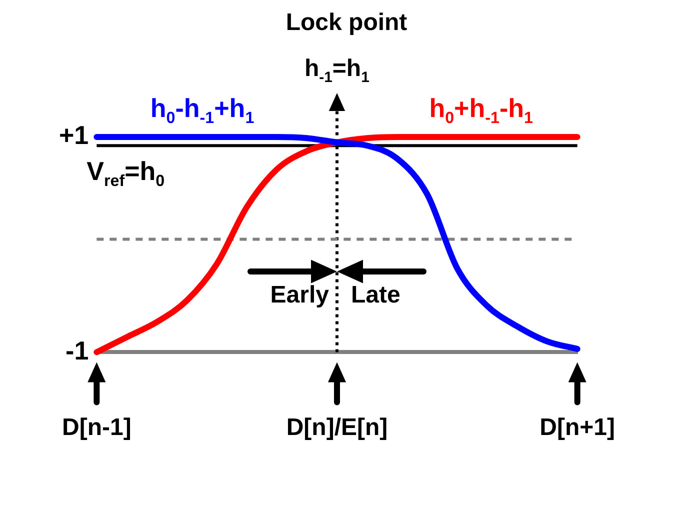 This screenshot has width=677, height=520. I want to click on annotation: Late, so click(375, 295).